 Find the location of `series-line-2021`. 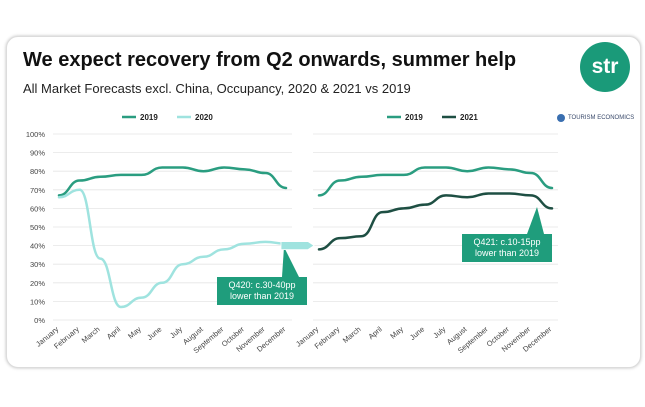

series-line-2021 is located at coordinates (435, 221).